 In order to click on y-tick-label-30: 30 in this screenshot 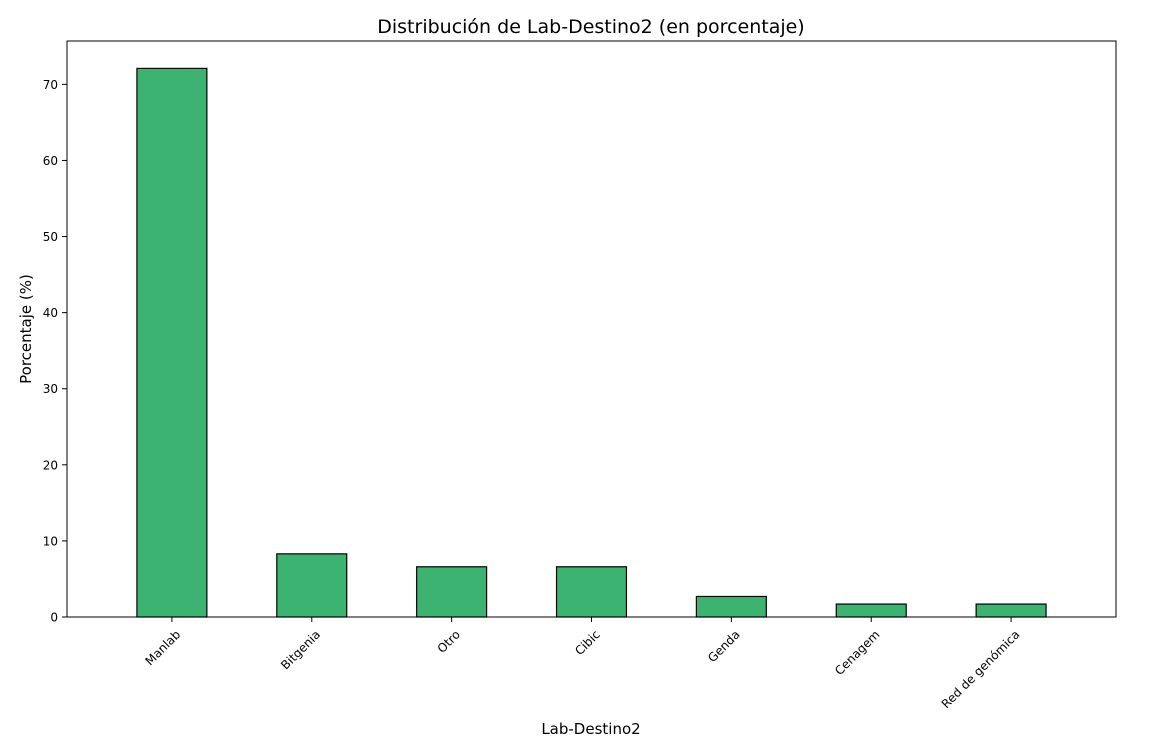, I will do `click(50, 389)`.